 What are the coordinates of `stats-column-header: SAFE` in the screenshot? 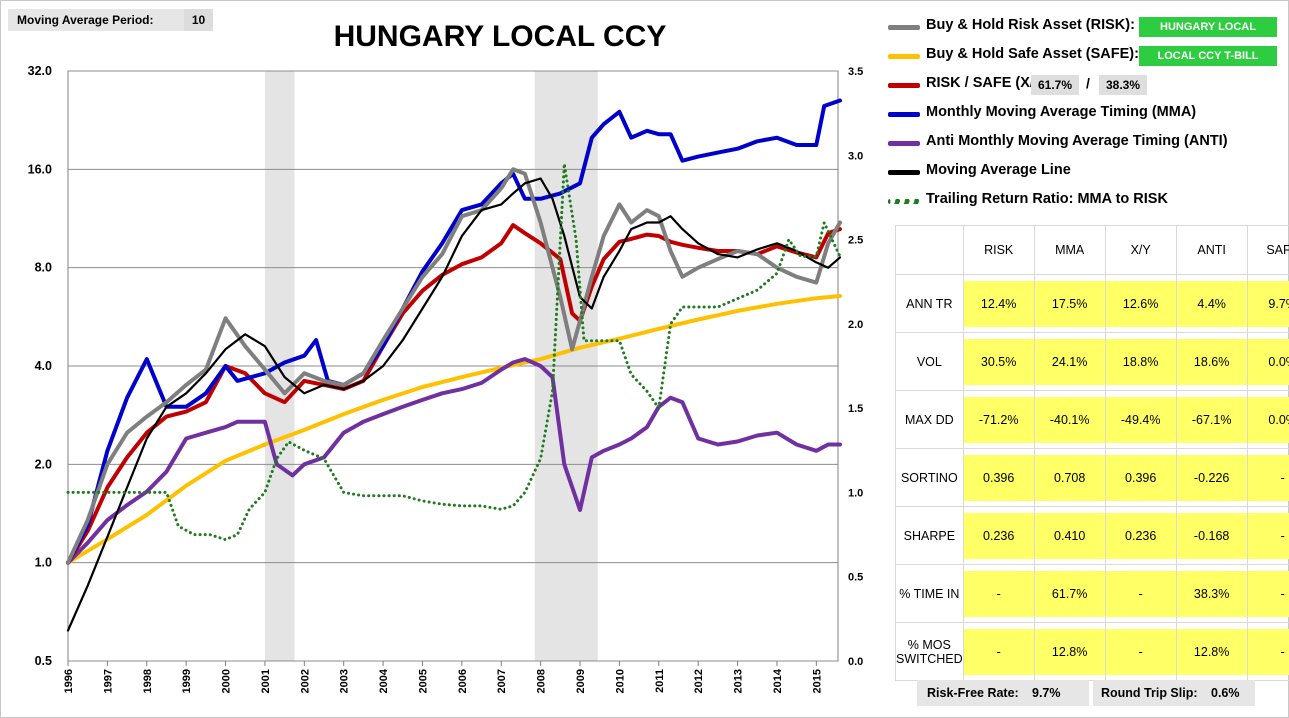 It's located at (1267, 250).